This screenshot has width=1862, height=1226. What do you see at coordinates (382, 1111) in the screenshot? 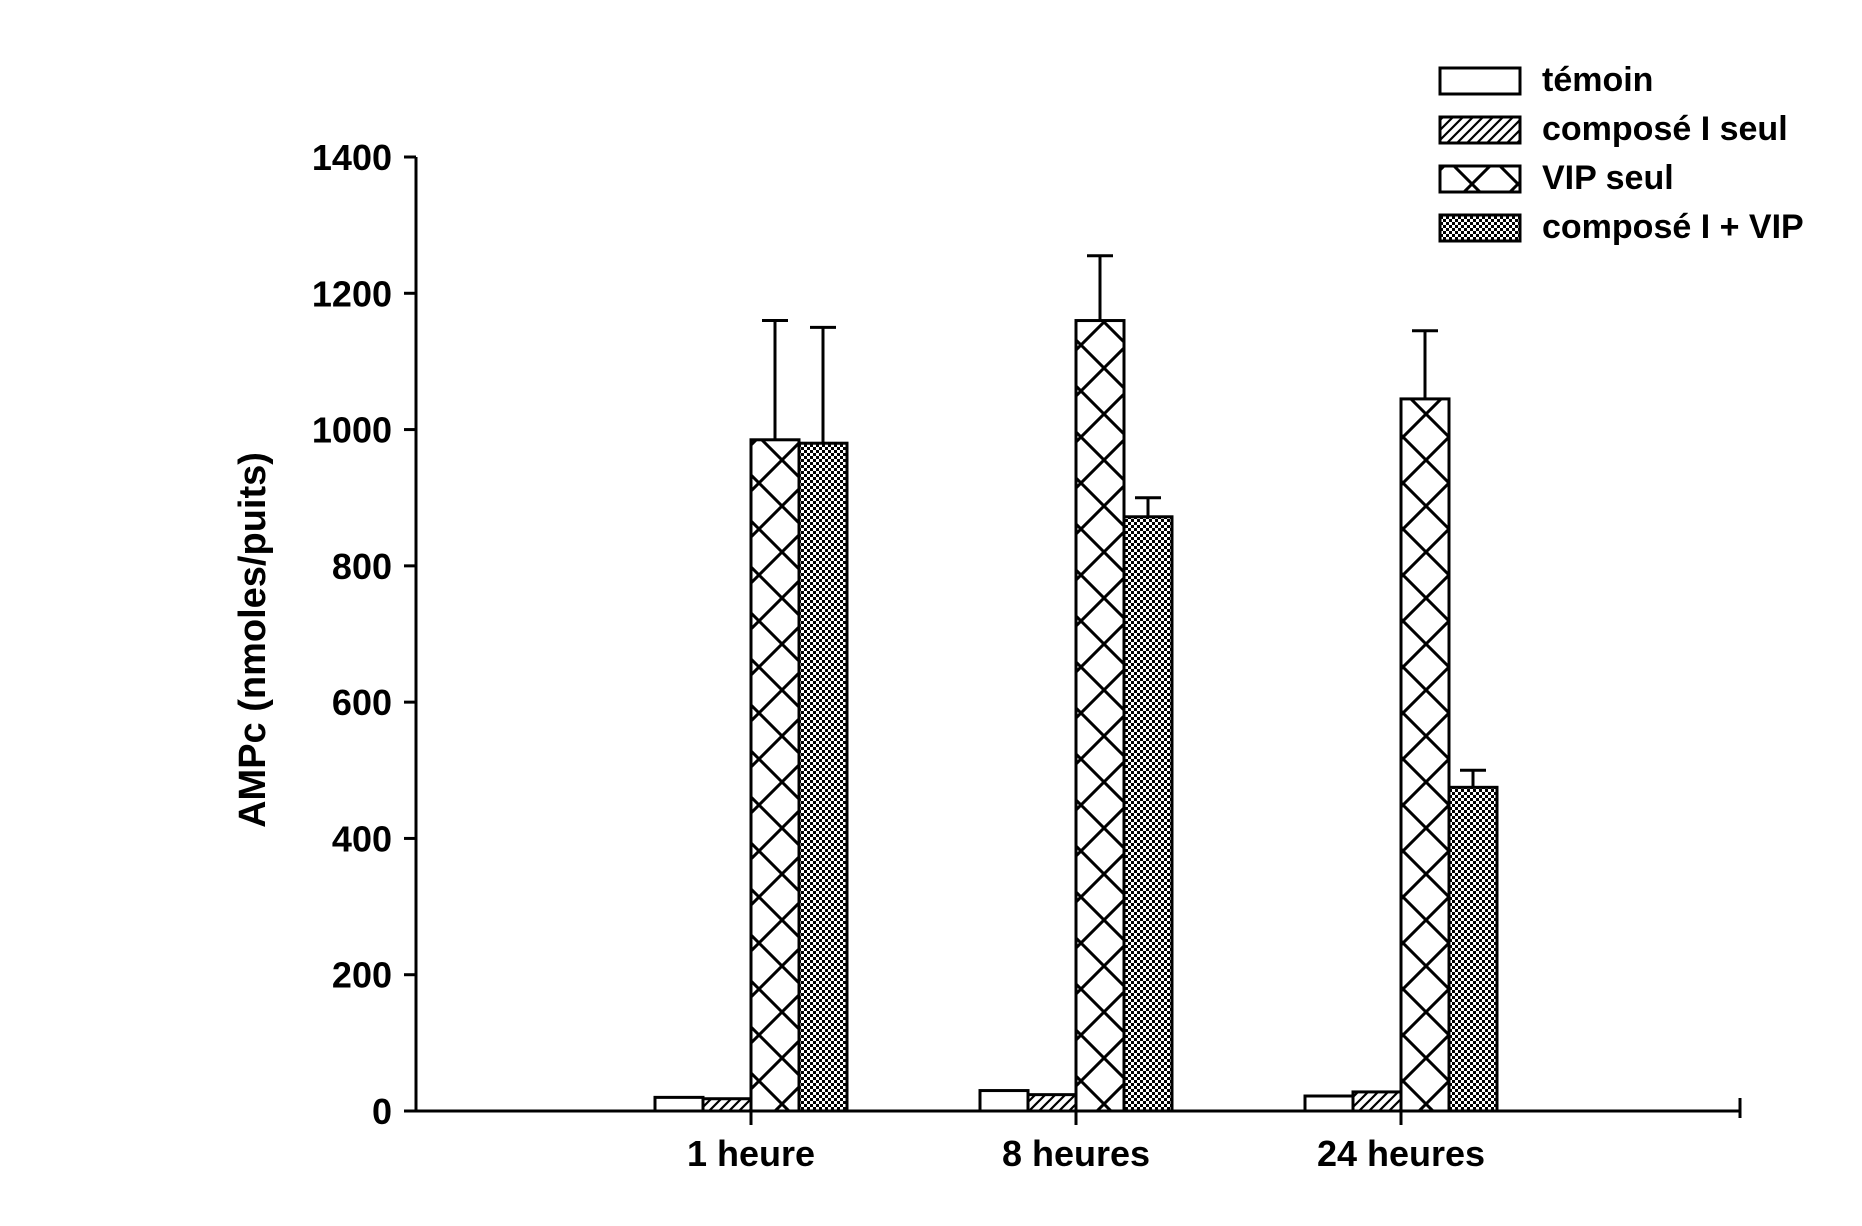
I see `y-tick-label: 0` at bounding box center [382, 1111].